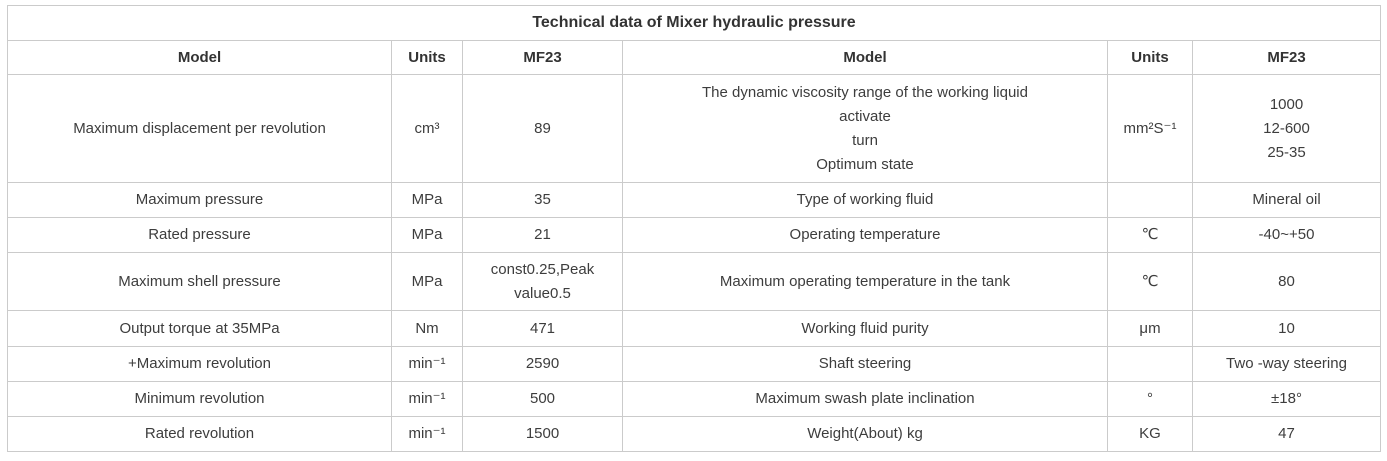 This screenshot has height=461, width=1387. Describe the element at coordinates (199, 200) in the screenshot. I see `param-label: Maximum pressure` at that location.